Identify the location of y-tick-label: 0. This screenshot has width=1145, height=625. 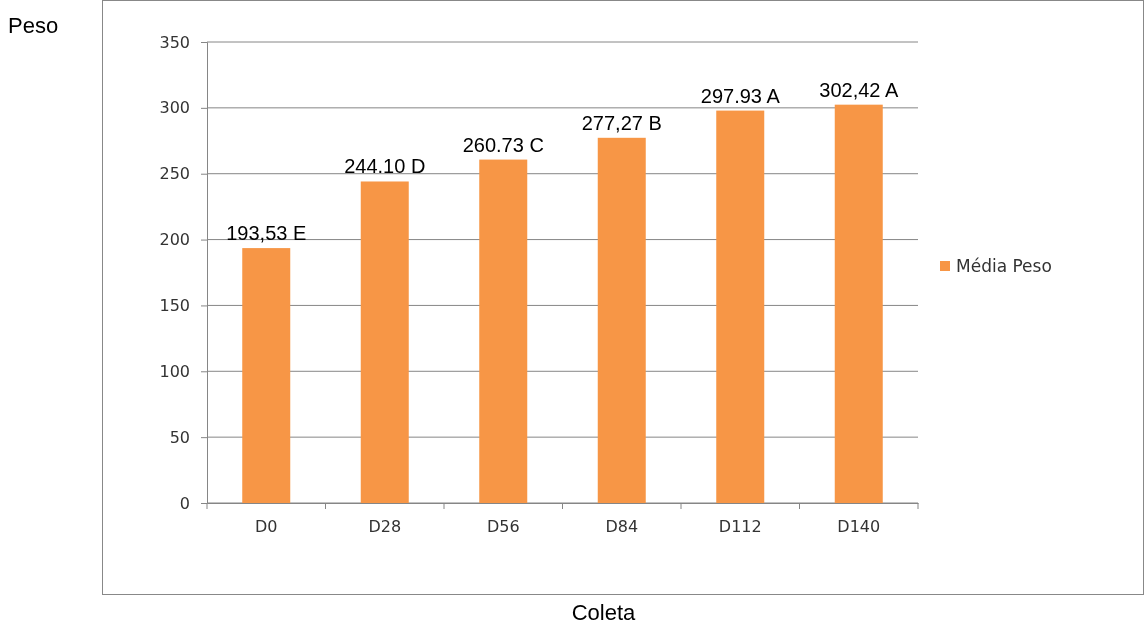
(184, 503).